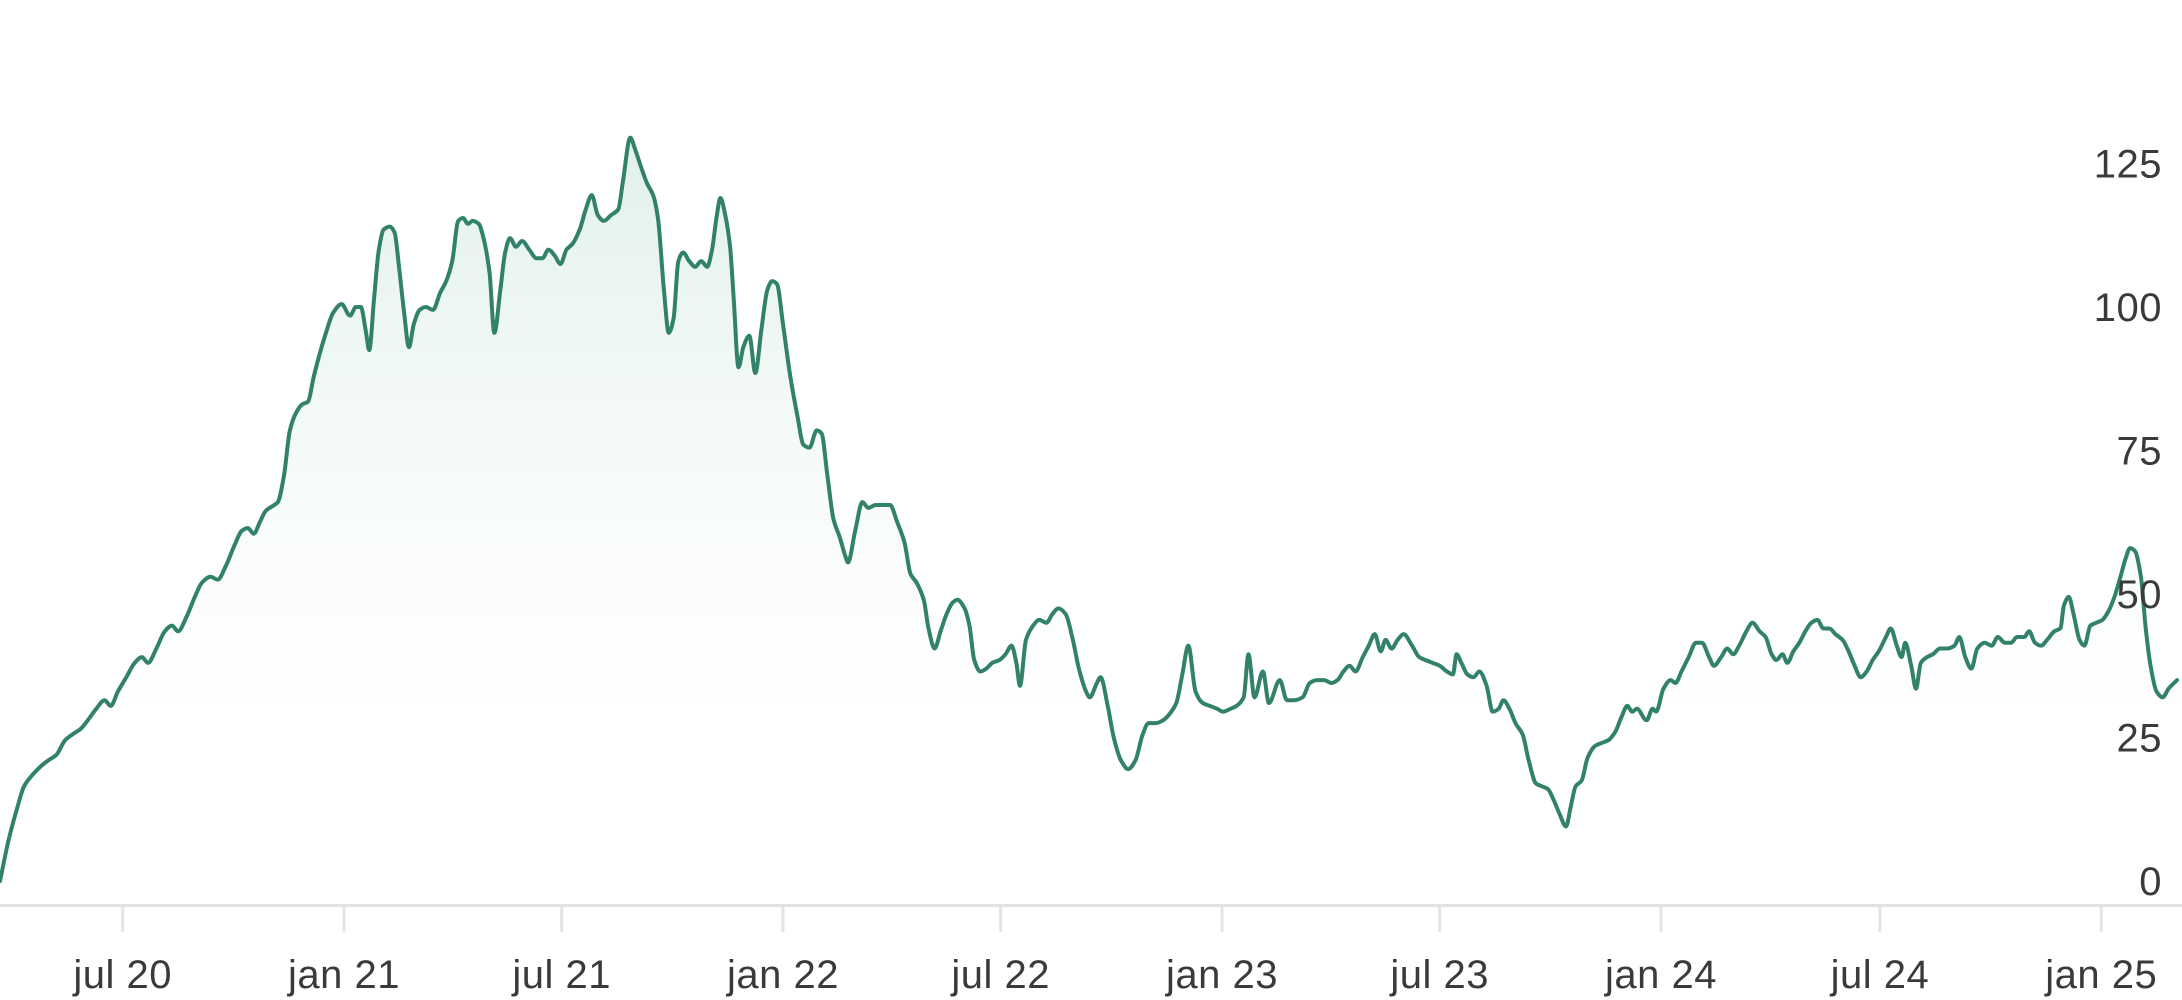 Image resolution: width=2182 pixels, height=1000 pixels. Describe the element at coordinates (122, 975) in the screenshot. I see `x-tick-label: jul 20` at that location.